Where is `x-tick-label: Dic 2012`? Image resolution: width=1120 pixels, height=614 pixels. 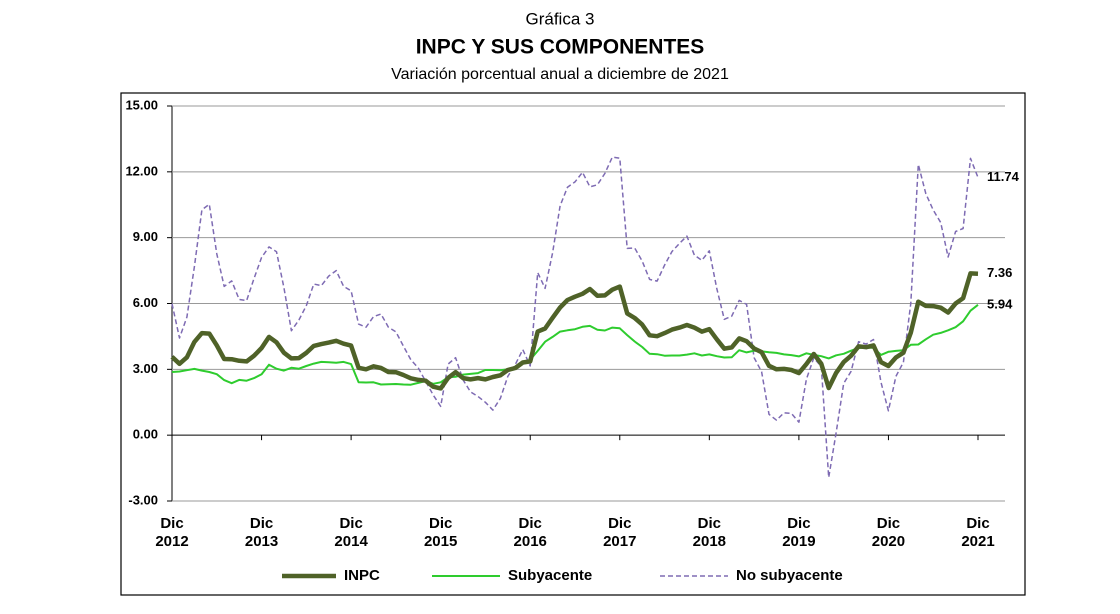
x-tick-label: Dic 2012 is located at coordinates (172, 532).